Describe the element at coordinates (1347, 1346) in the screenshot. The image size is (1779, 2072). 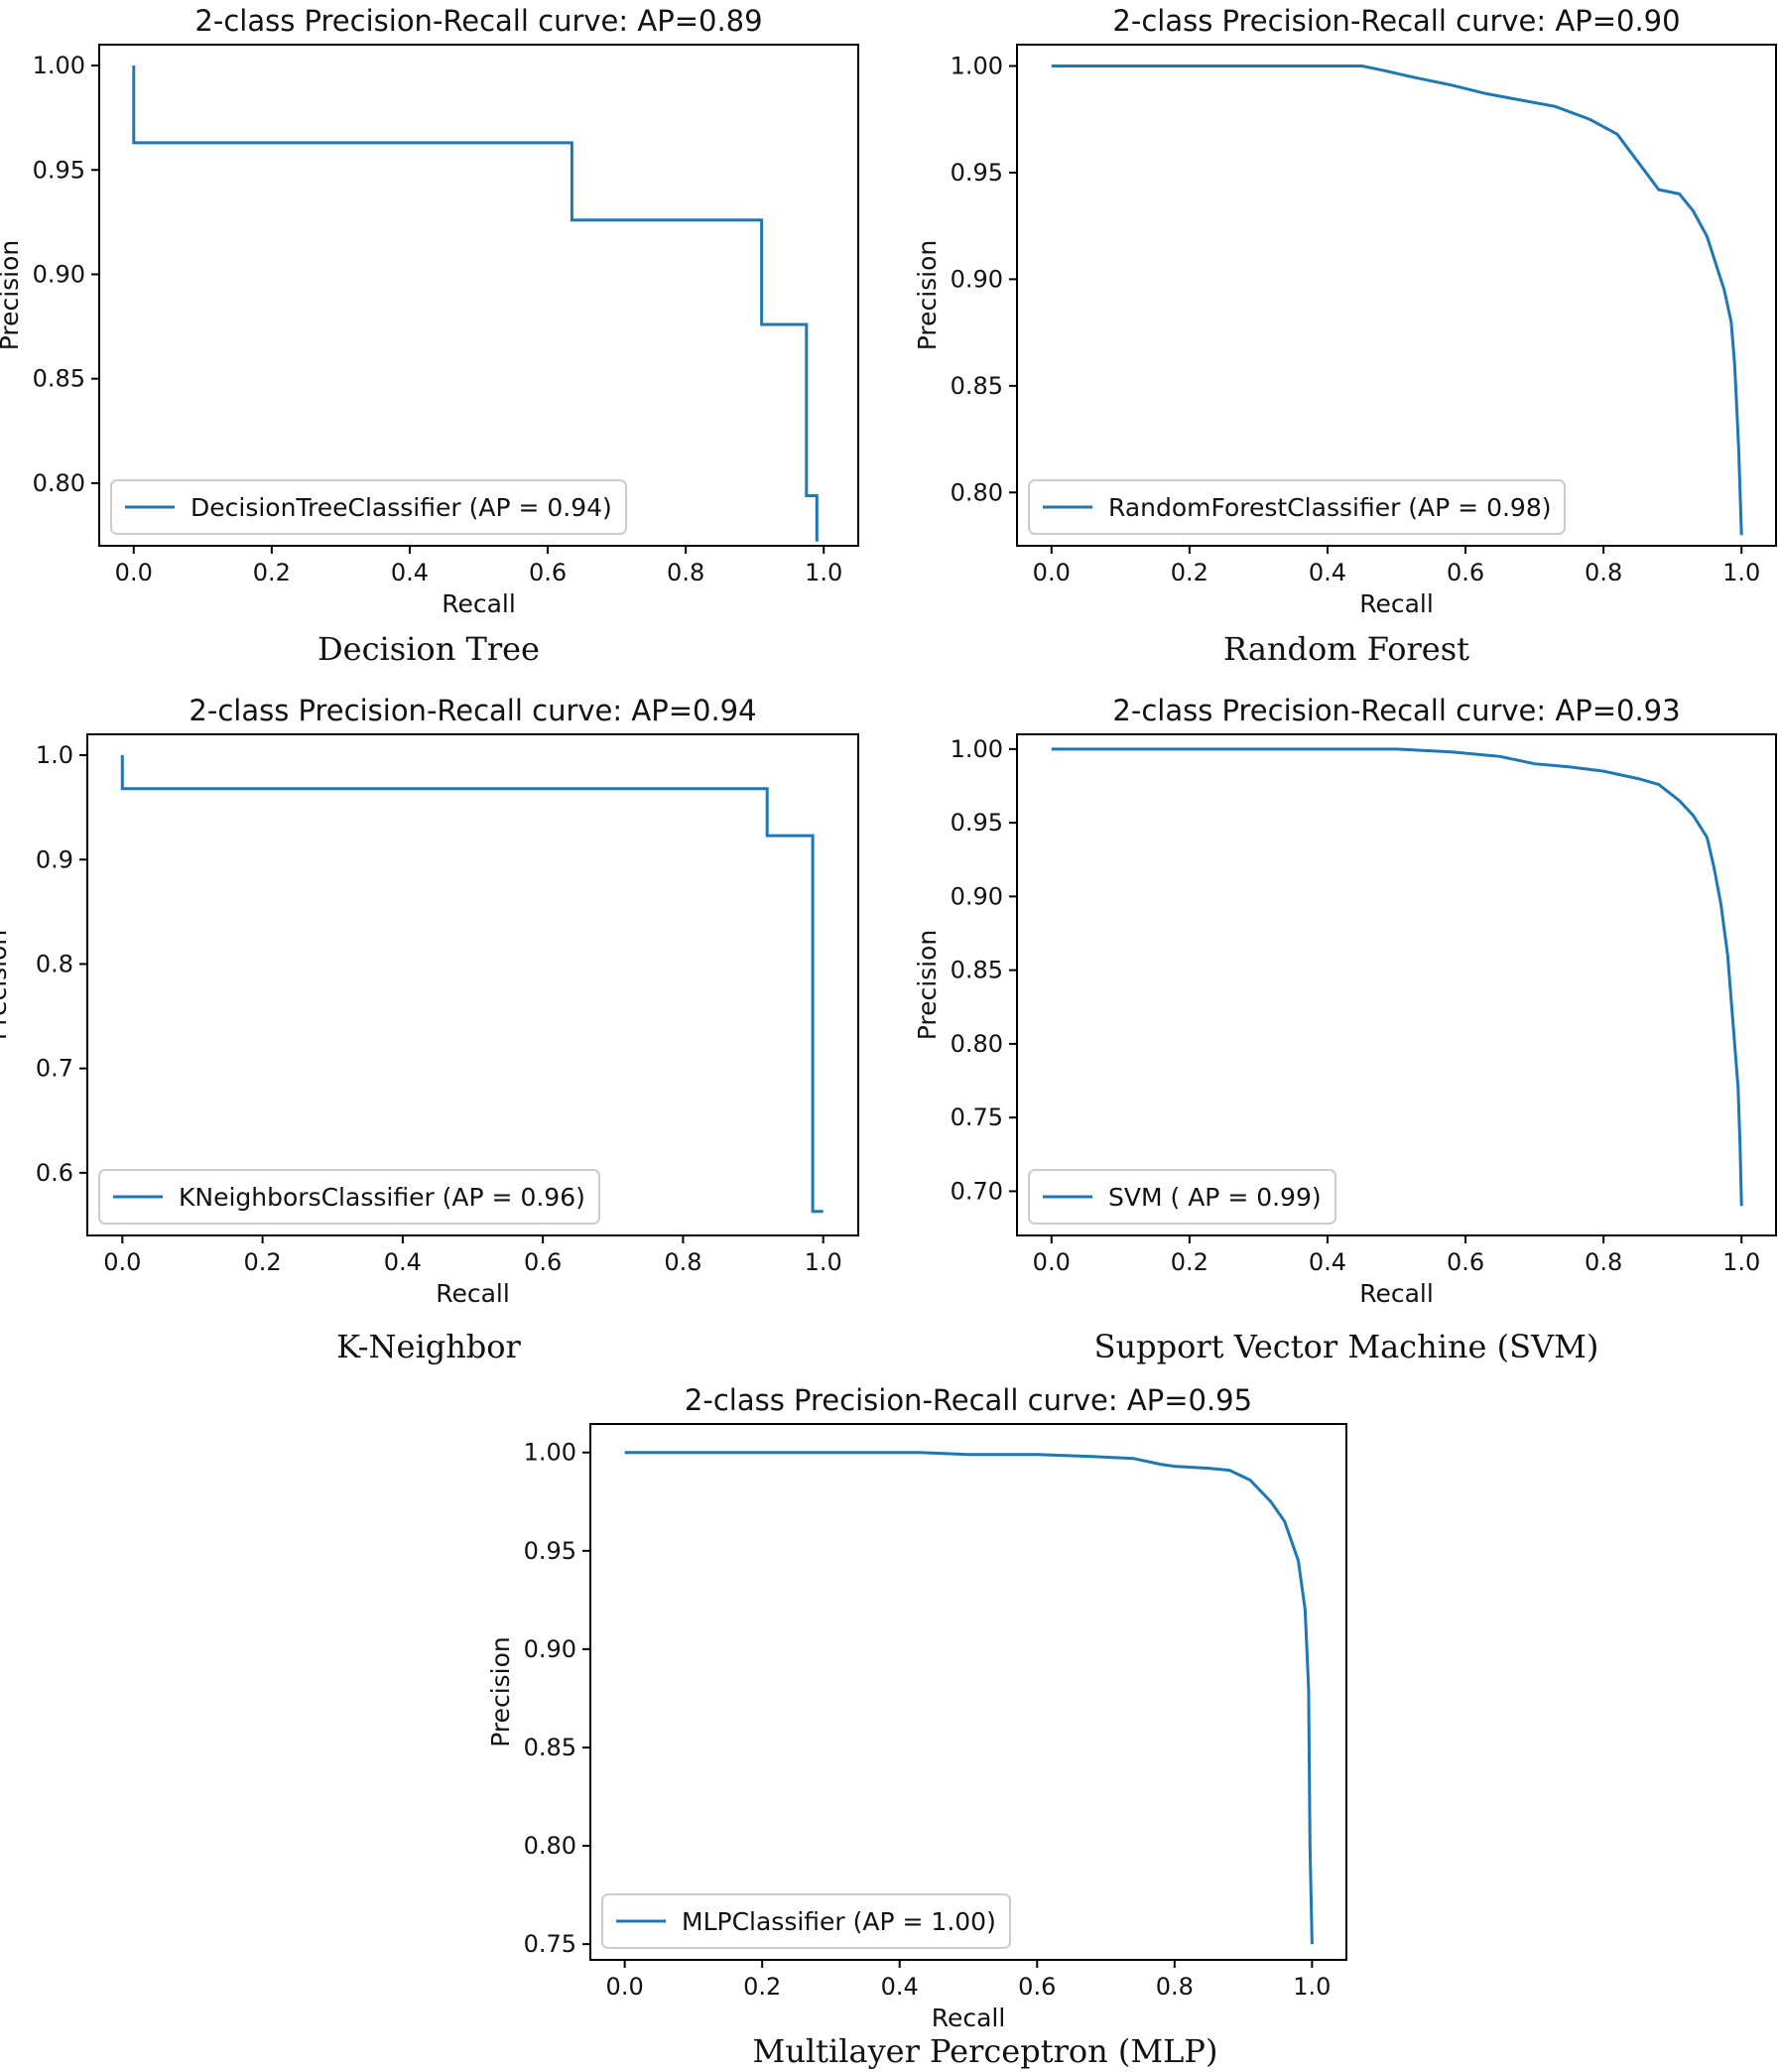
I see `panel-caption: Support Vector Machine (SVM)` at that location.